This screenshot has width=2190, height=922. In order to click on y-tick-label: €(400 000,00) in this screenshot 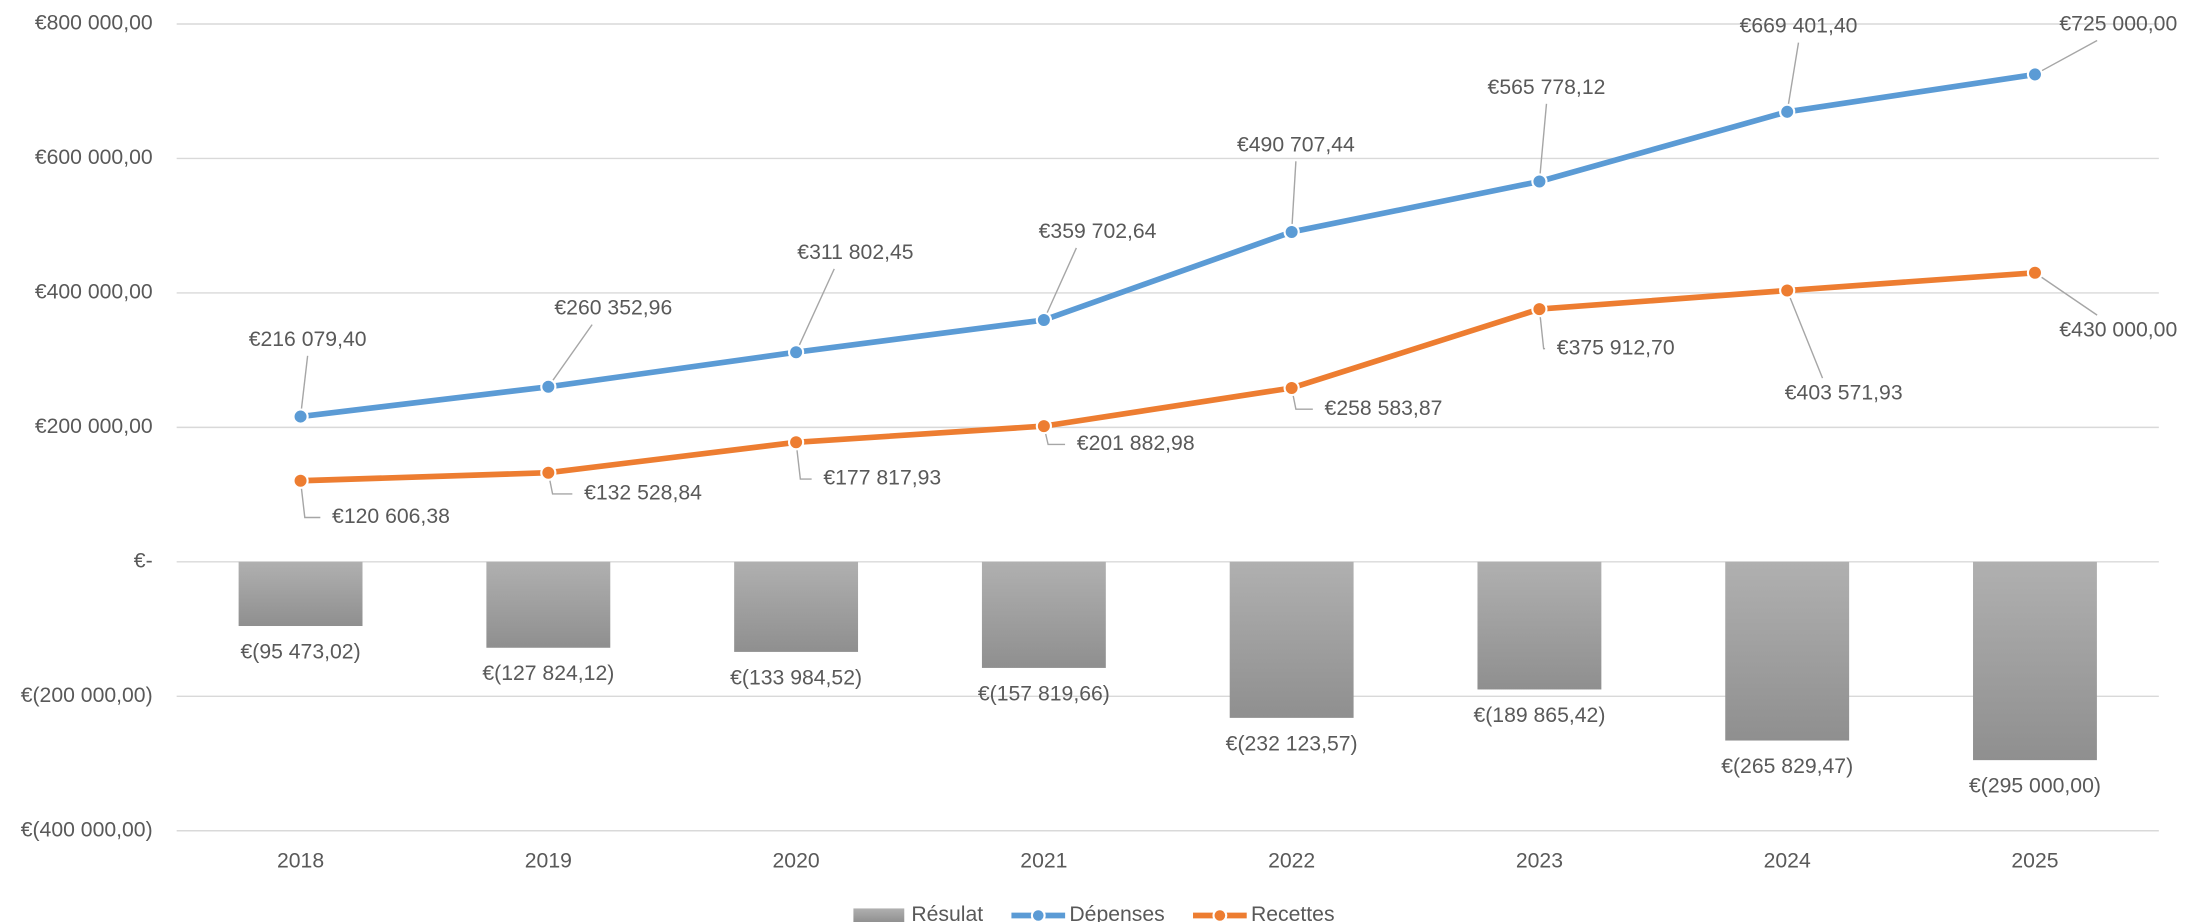, I will do `click(87, 829)`.